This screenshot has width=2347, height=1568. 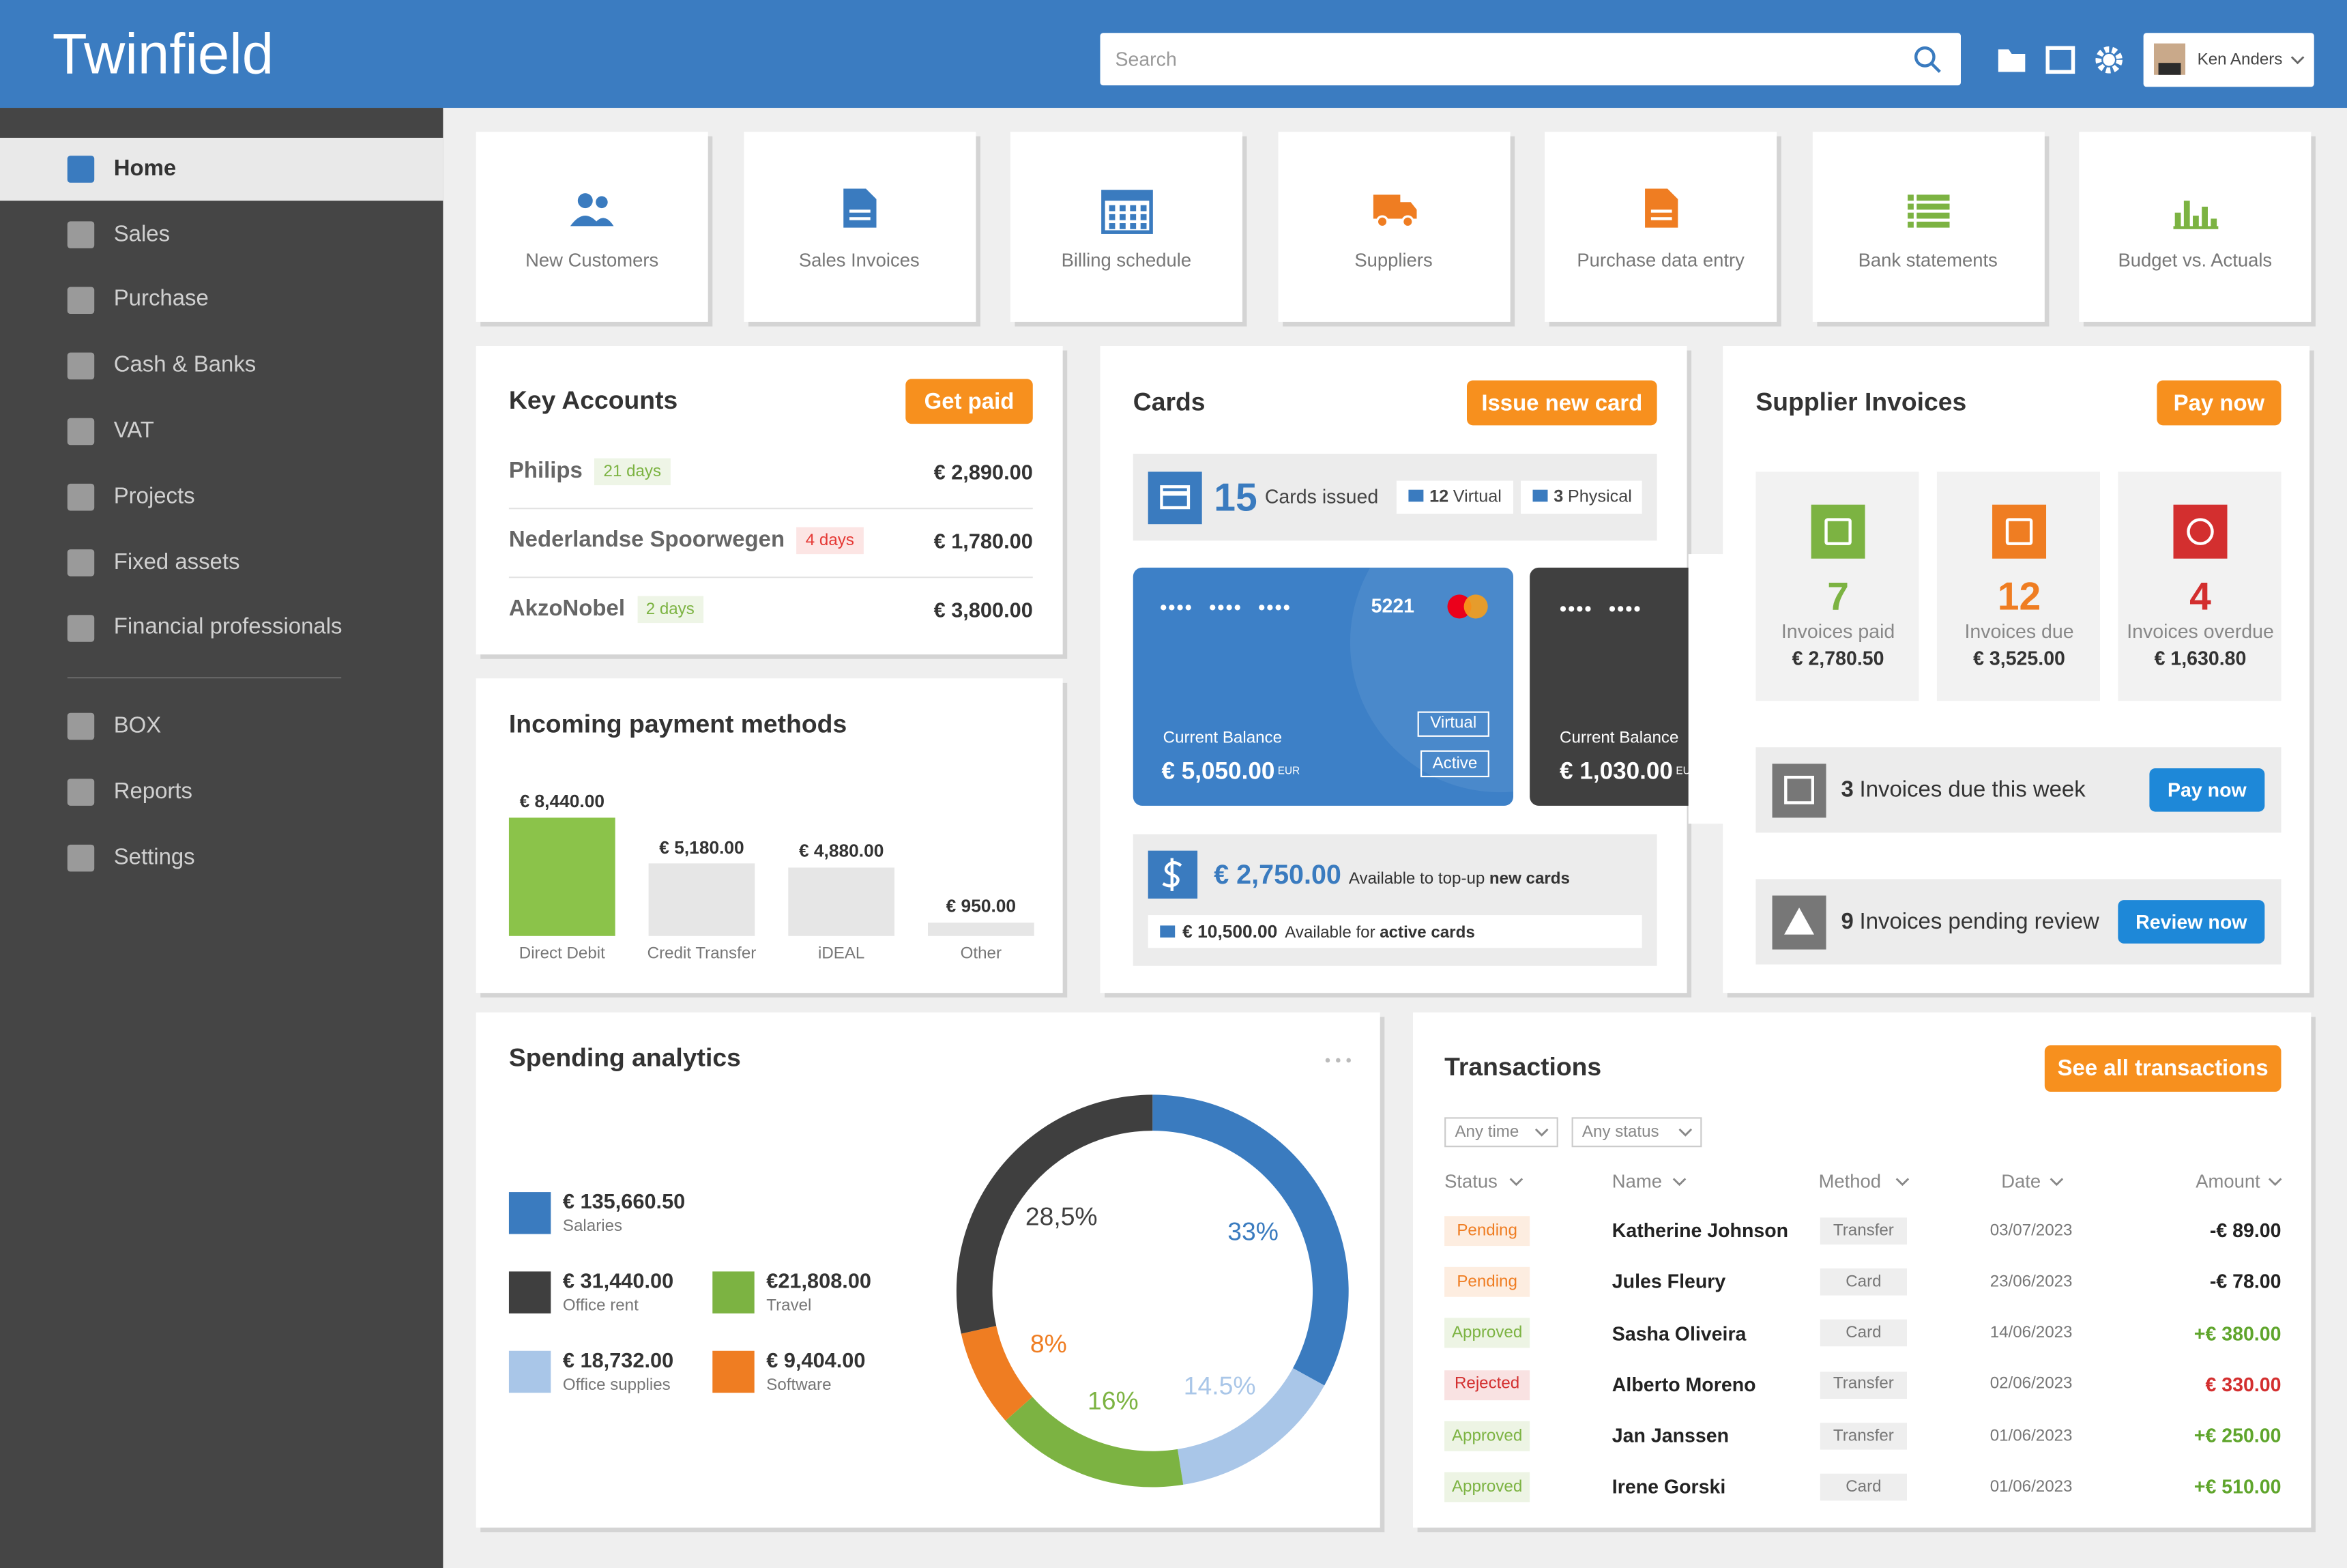 I want to click on shortcut-label: Bank statements, so click(x=1928, y=261).